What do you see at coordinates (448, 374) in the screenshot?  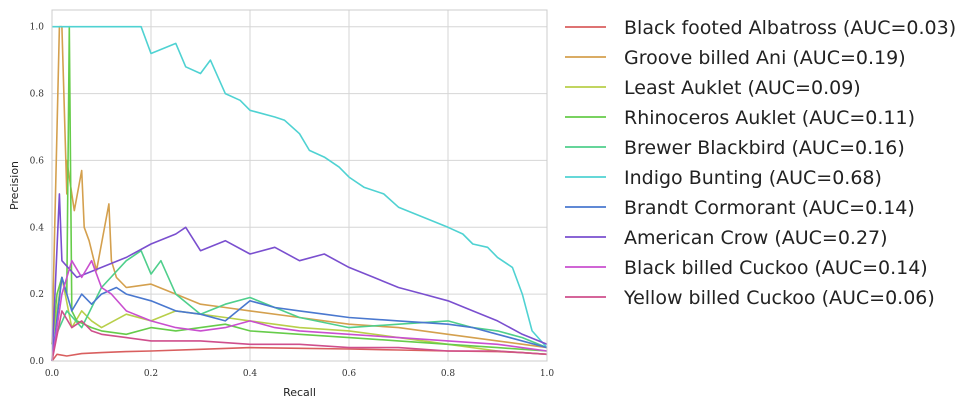 I see `x-tick-label: 0.8` at bounding box center [448, 374].